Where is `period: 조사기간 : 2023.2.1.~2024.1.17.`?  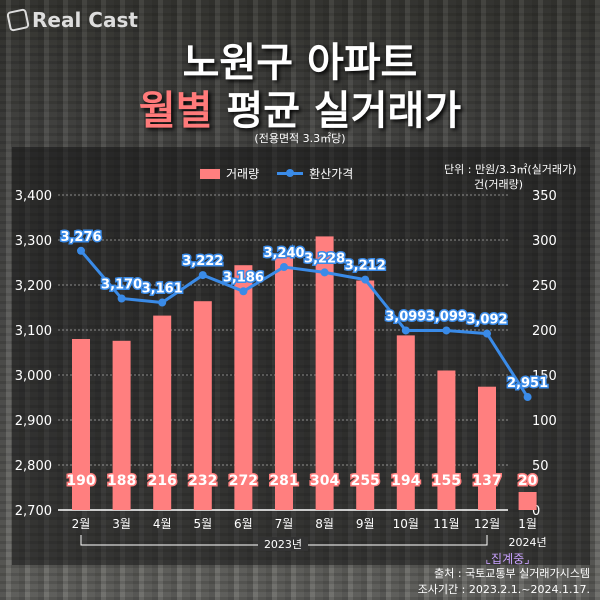
period: 조사기간 : 2023.2.1.~2024.1.17. is located at coordinates (503, 589).